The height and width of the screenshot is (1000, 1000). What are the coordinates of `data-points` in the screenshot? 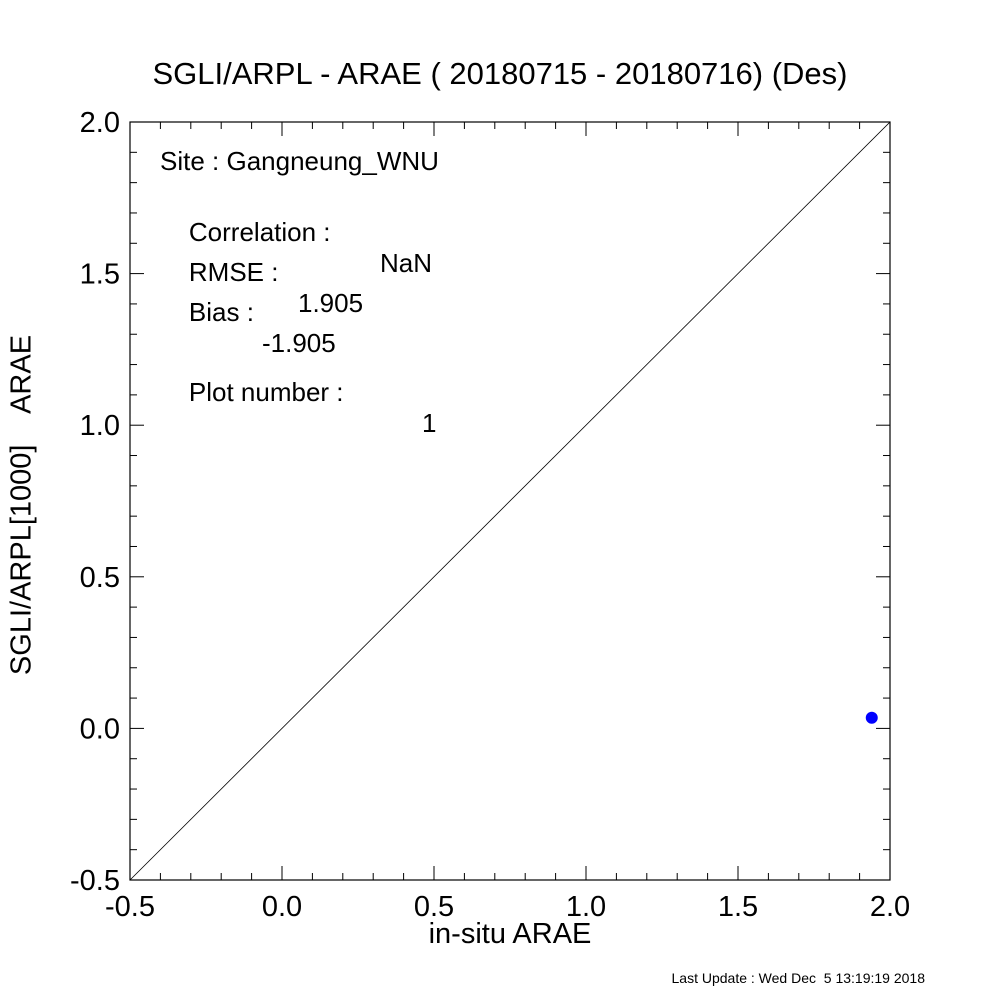 It's located at (871, 717).